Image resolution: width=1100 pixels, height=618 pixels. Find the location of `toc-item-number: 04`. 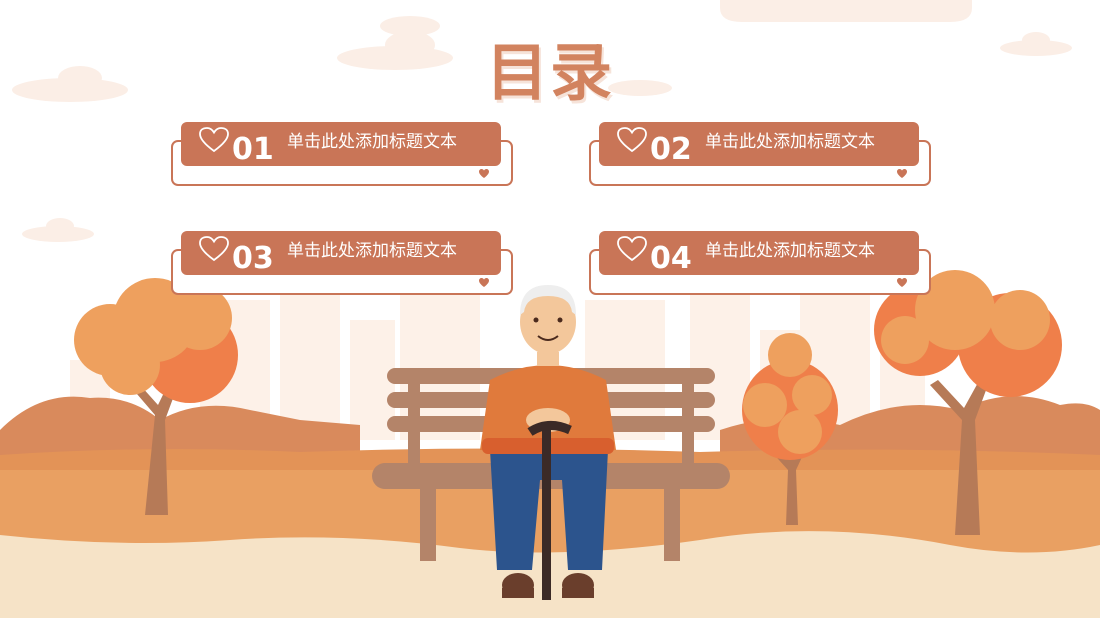

toc-item-number: 04 is located at coordinates (671, 258).